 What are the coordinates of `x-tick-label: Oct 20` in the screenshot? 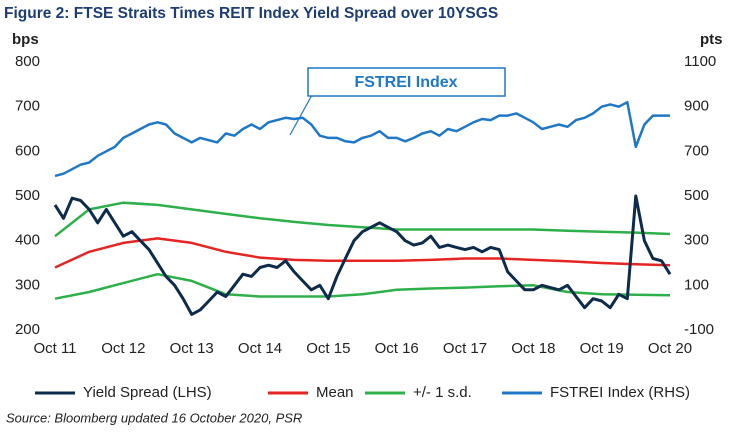 It's located at (670, 348).